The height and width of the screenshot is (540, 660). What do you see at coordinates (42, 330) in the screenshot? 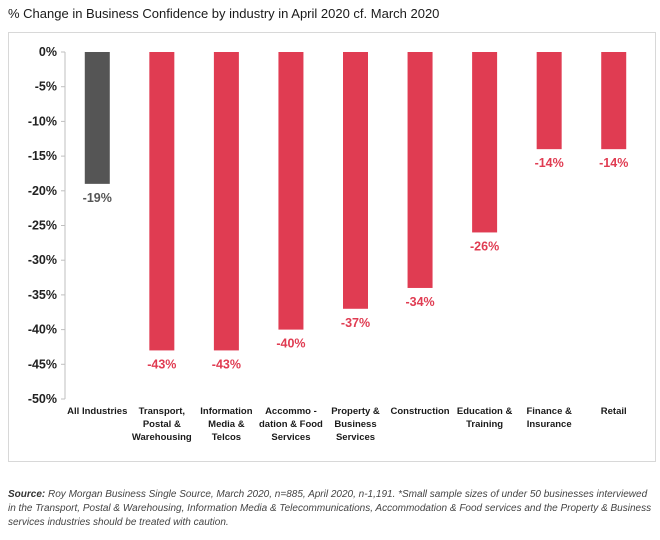
I see `y-tick-label: -40%` at bounding box center [42, 330].